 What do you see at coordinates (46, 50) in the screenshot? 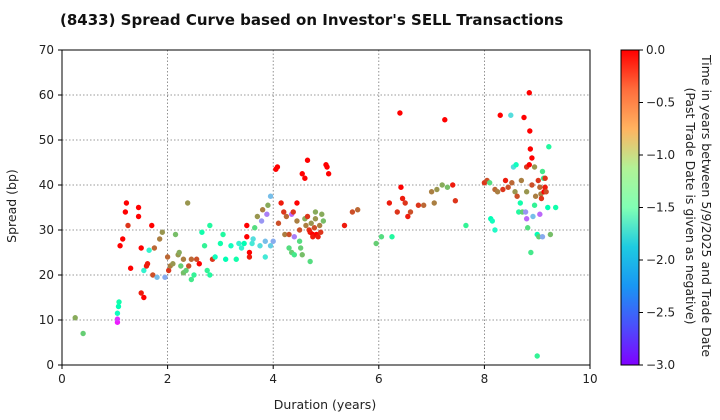
I see `y-tick-label: 70` at bounding box center [46, 50].